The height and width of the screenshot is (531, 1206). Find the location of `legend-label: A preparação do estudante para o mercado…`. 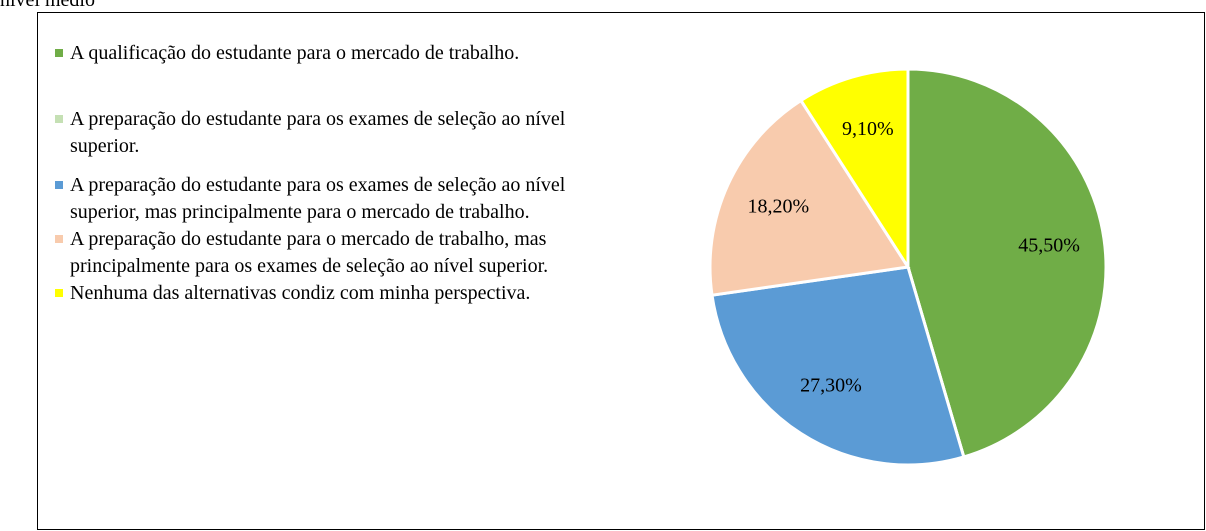

legend-label: A preparação do estudante para o mercado… is located at coordinates (309, 252).